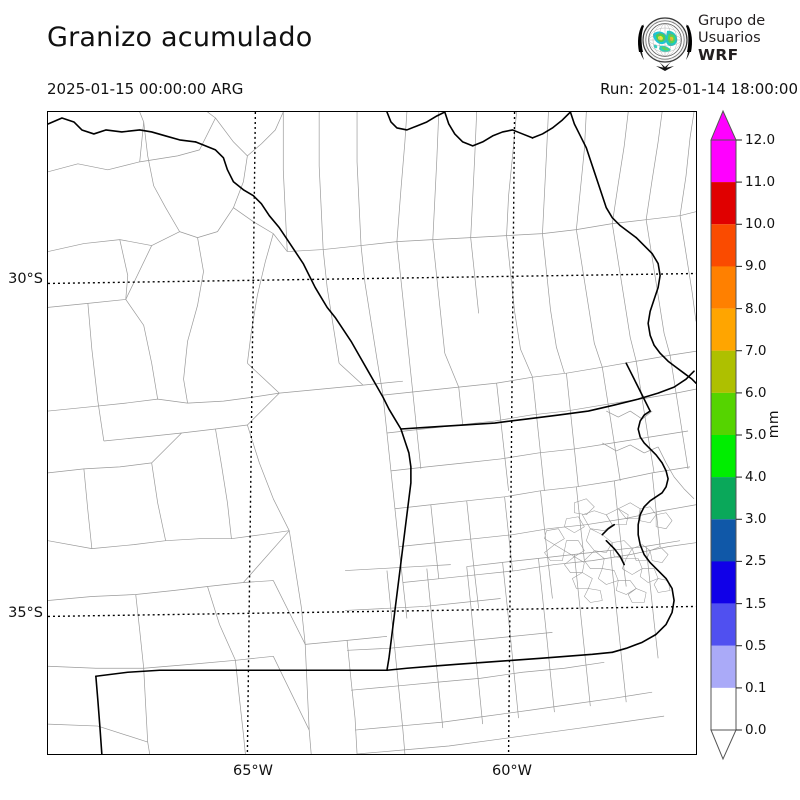 This screenshot has height=800, width=800. What do you see at coordinates (756, 351) in the screenshot?
I see `colorbar-tick-7: 7.0` at bounding box center [756, 351].